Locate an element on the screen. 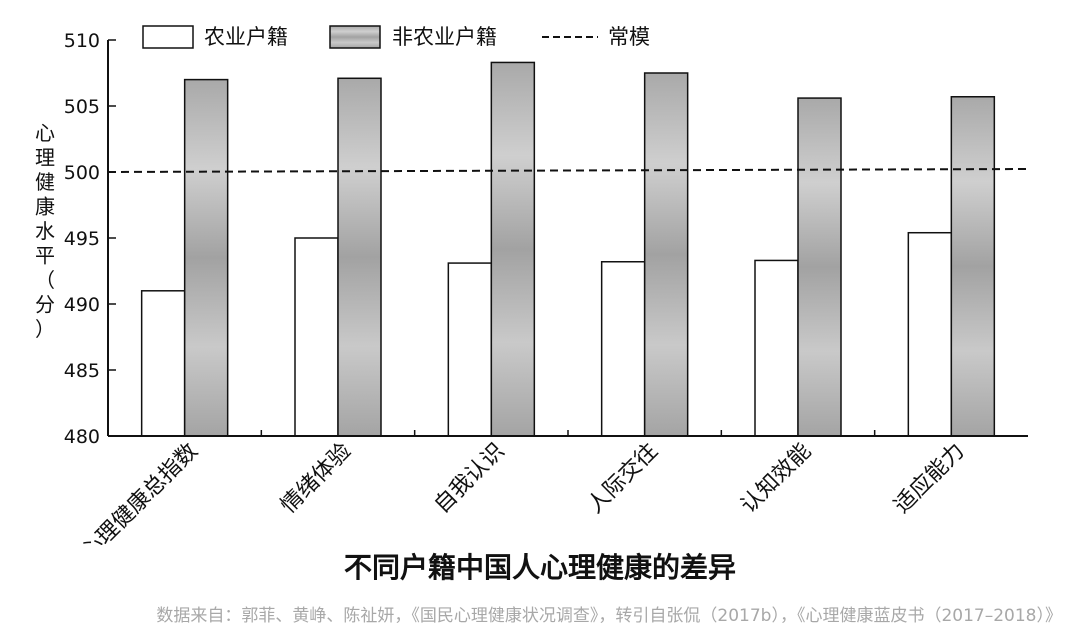  y-axis-ticks: 480 485 490 495 500 505 510 is located at coordinates (90, 239).